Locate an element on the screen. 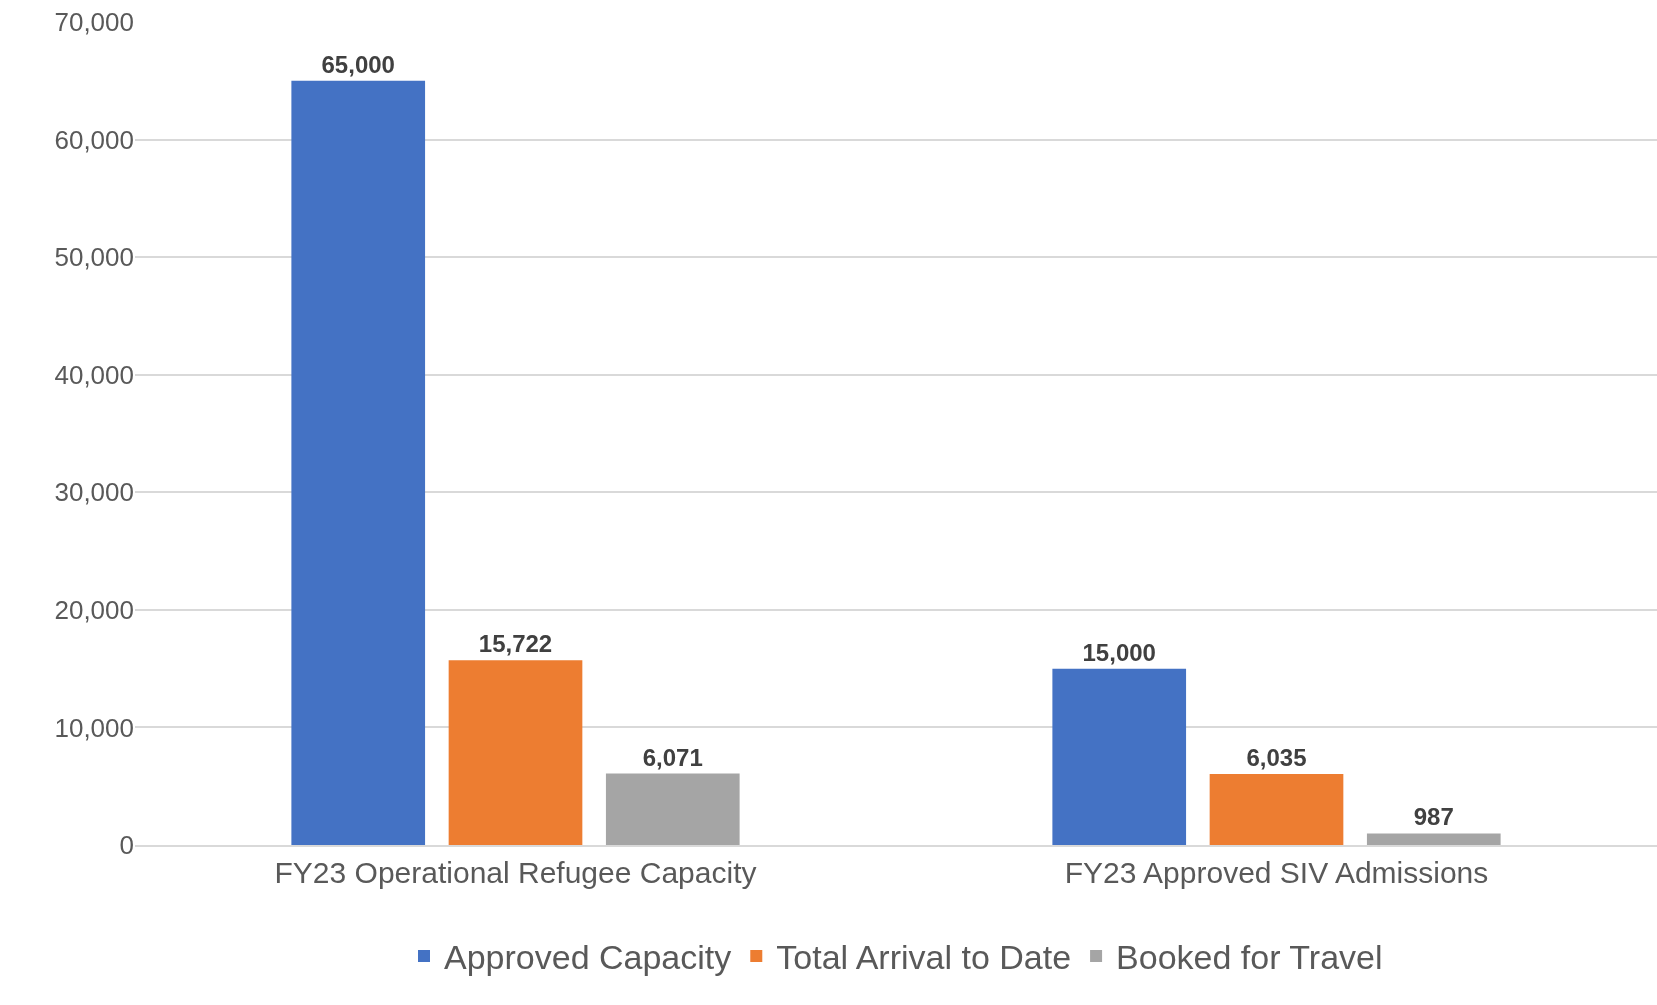 This screenshot has width=1657, height=1005. data-label: 15,722 is located at coordinates (515, 644).